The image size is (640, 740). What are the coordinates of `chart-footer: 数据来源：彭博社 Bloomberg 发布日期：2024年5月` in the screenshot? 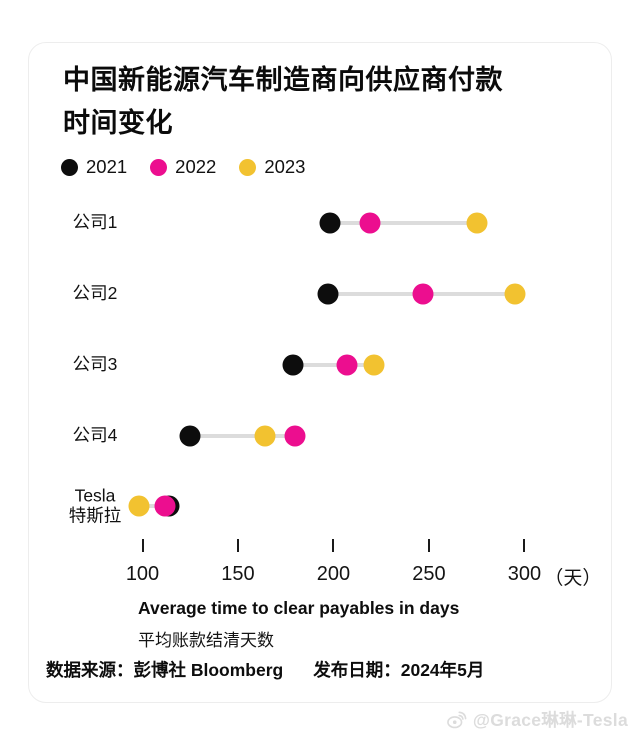 It's located at (265, 669).